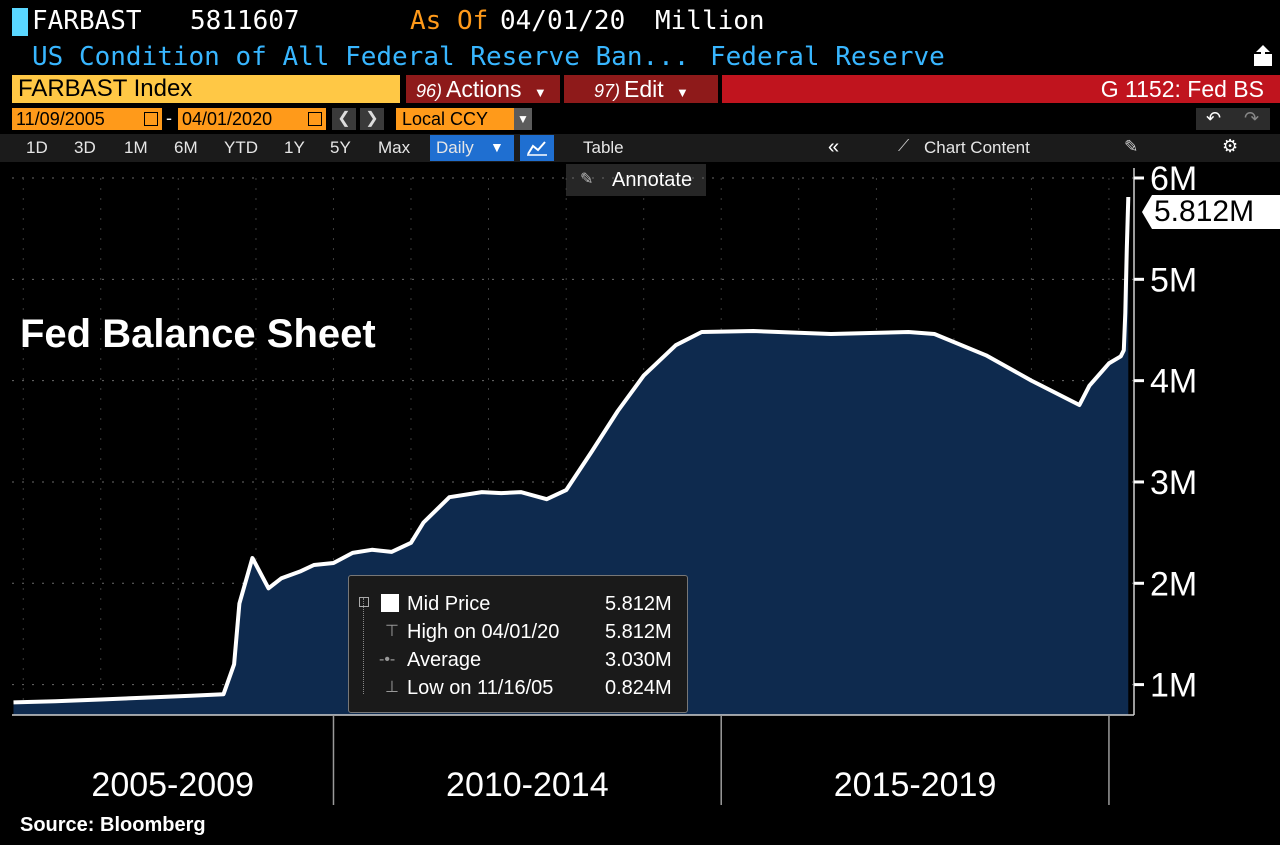 The image size is (1280, 845). What do you see at coordinates (977, 147) in the screenshot?
I see `chart-content-button: Chart Content` at bounding box center [977, 147].